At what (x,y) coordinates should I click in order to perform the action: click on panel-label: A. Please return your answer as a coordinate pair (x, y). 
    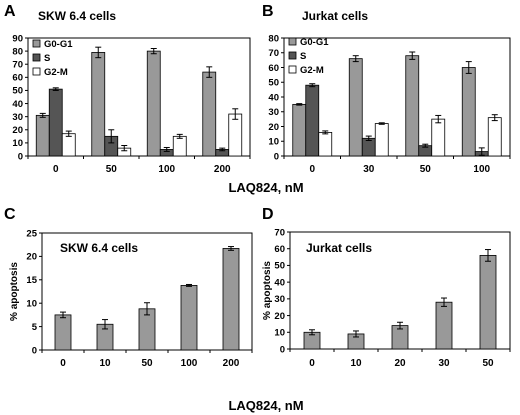
    Looking at the image, I should click on (10, 11).